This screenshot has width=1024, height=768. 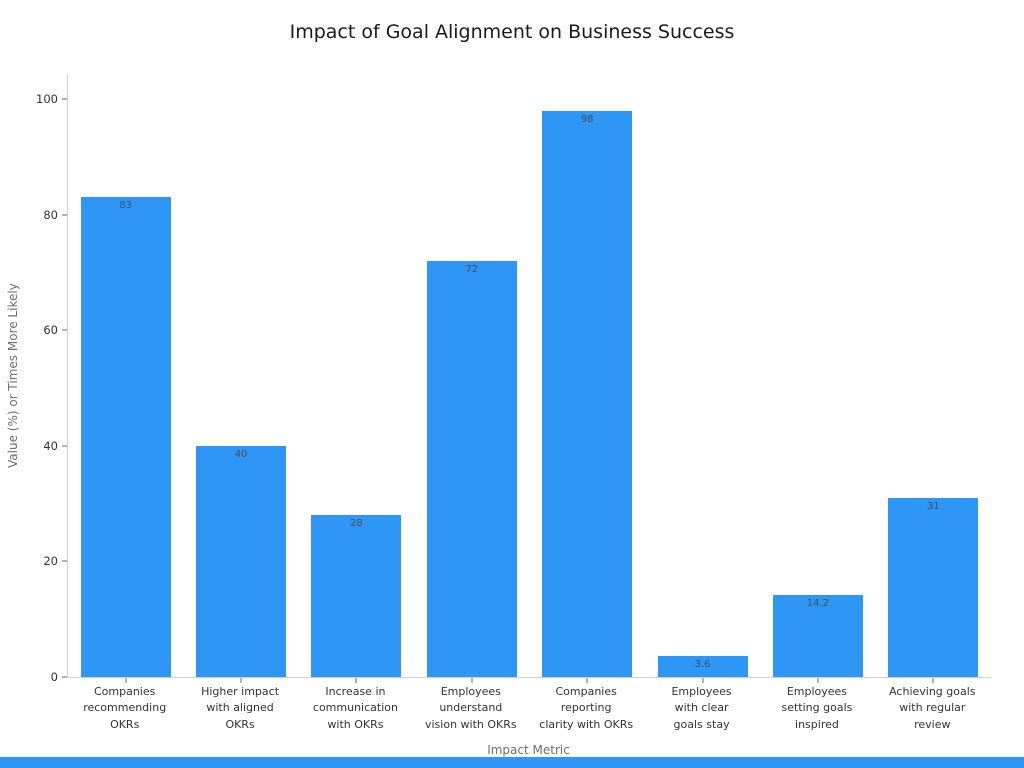 What do you see at coordinates (125, 437) in the screenshot?
I see `bar: 83` at bounding box center [125, 437].